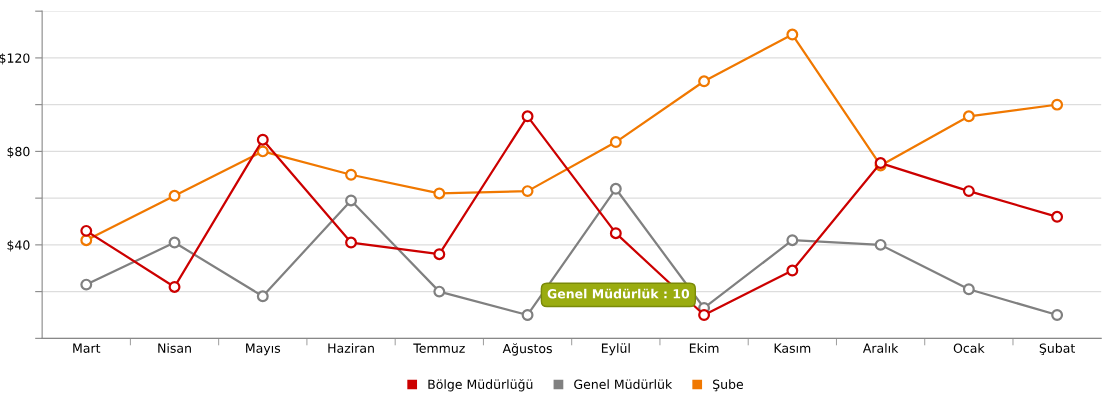 The width and height of the screenshot is (1109, 399). Describe the element at coordinates (728, 385) in the screenshot. I see `legend-label: Şube` at that location.